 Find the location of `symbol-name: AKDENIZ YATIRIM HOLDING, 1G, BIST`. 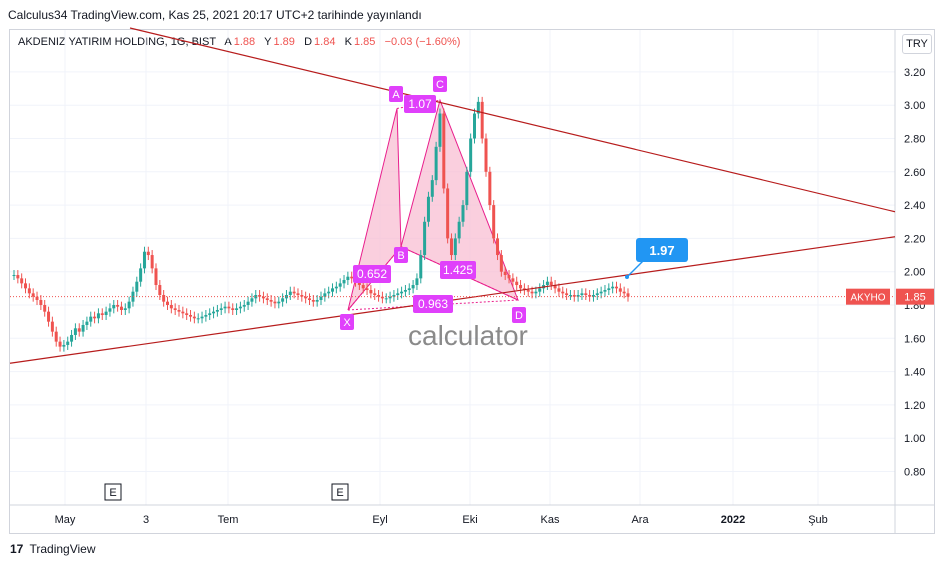

symbol-name: AKDENIZ YATIRIM HOLDING, 1G, BIST is located at coordinates (117, 42).